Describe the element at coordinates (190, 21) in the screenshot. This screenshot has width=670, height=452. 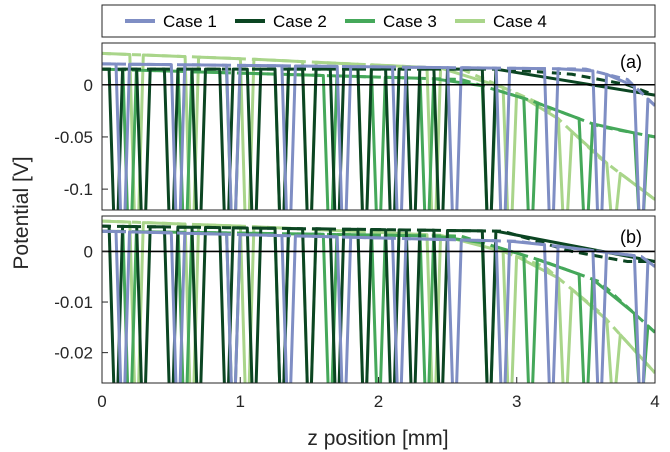
I see `legend-label-1: Case 1` at that location.